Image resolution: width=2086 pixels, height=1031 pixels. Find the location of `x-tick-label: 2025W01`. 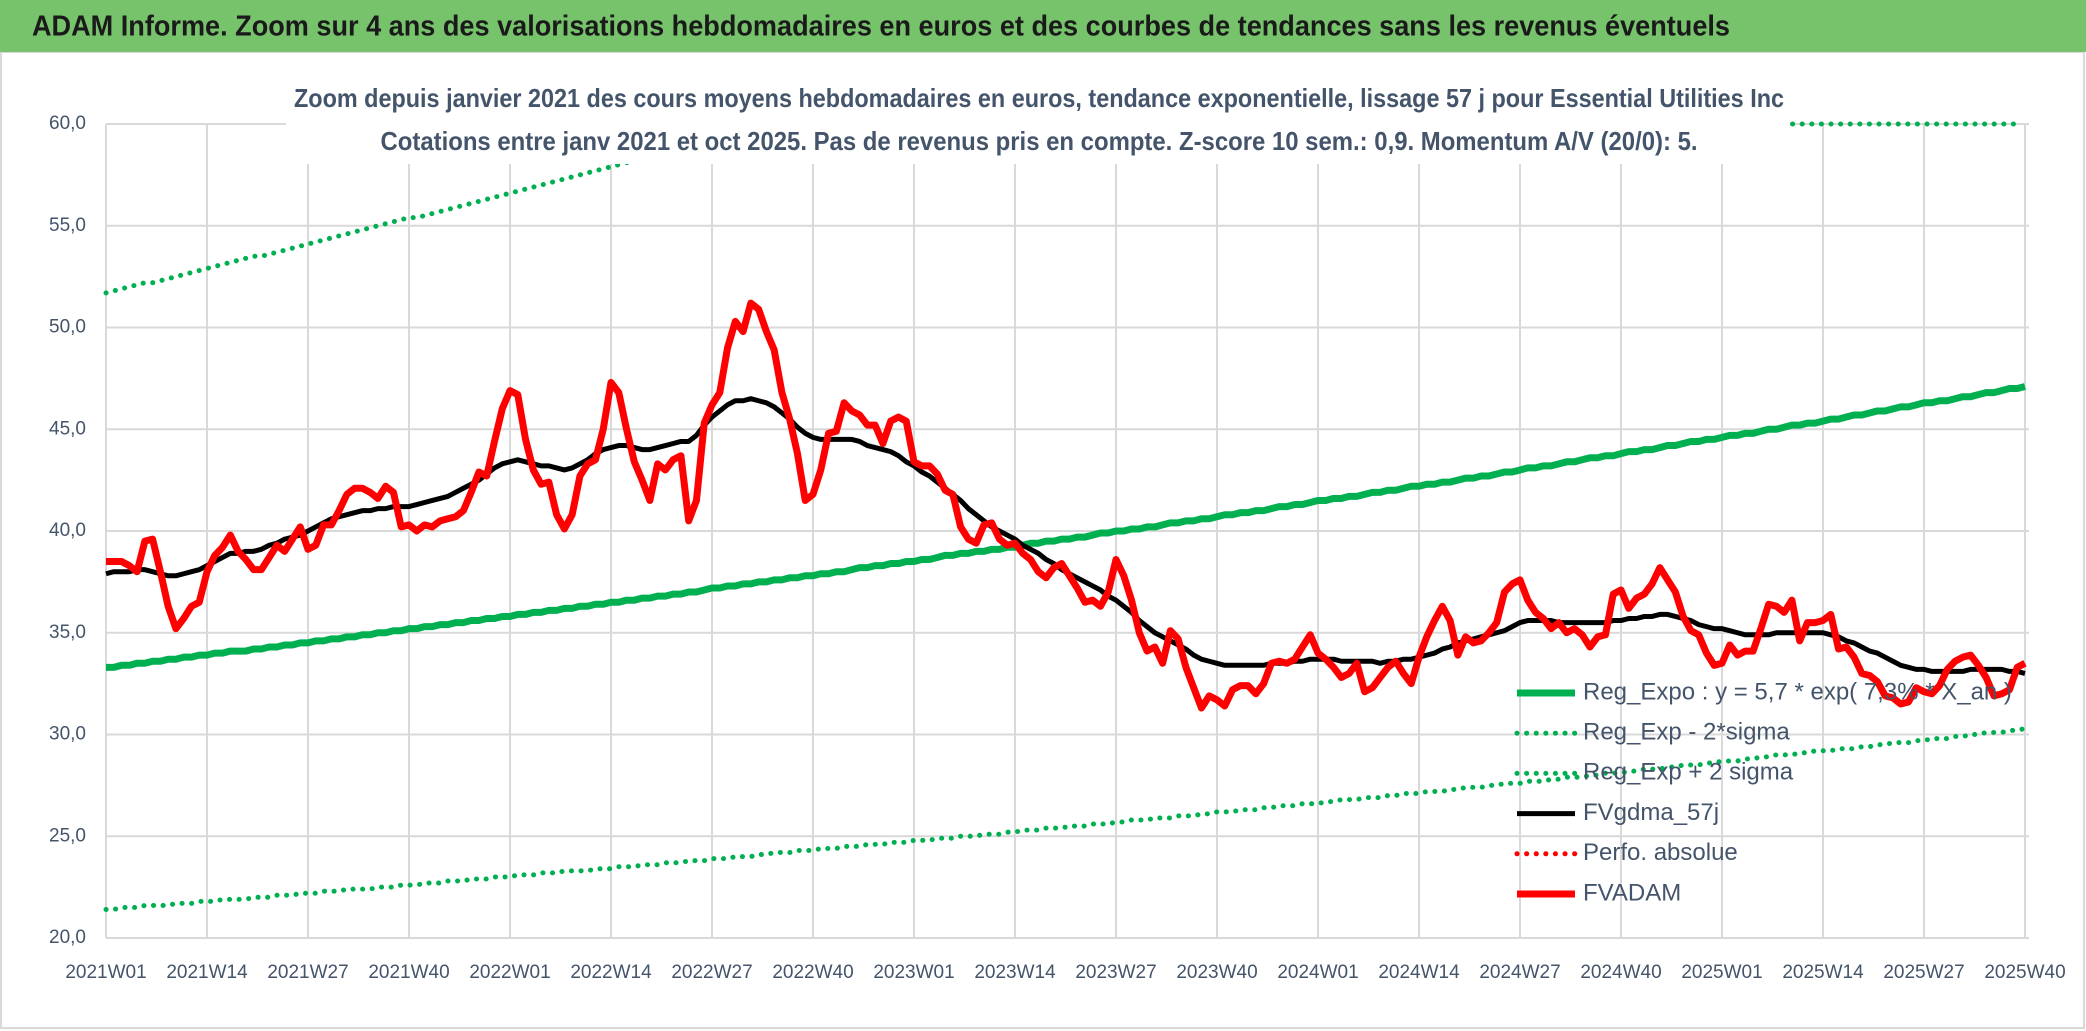

x-tick-label: 2025W01 is located at coordinates (1721, 972).